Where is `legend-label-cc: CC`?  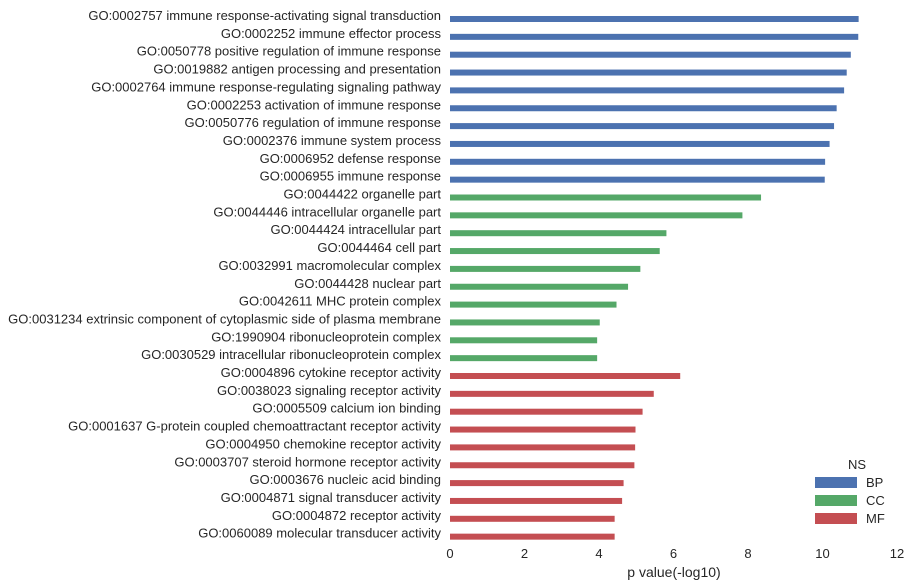 legend-label-cc: CC is located at coordinates (875, 500).